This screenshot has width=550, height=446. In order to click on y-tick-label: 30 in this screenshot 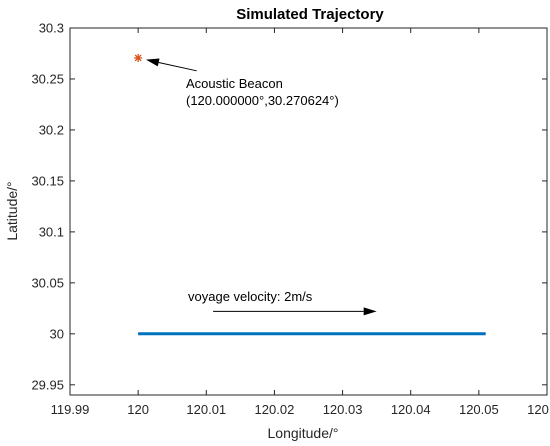, I will do `click(57, 333)`.